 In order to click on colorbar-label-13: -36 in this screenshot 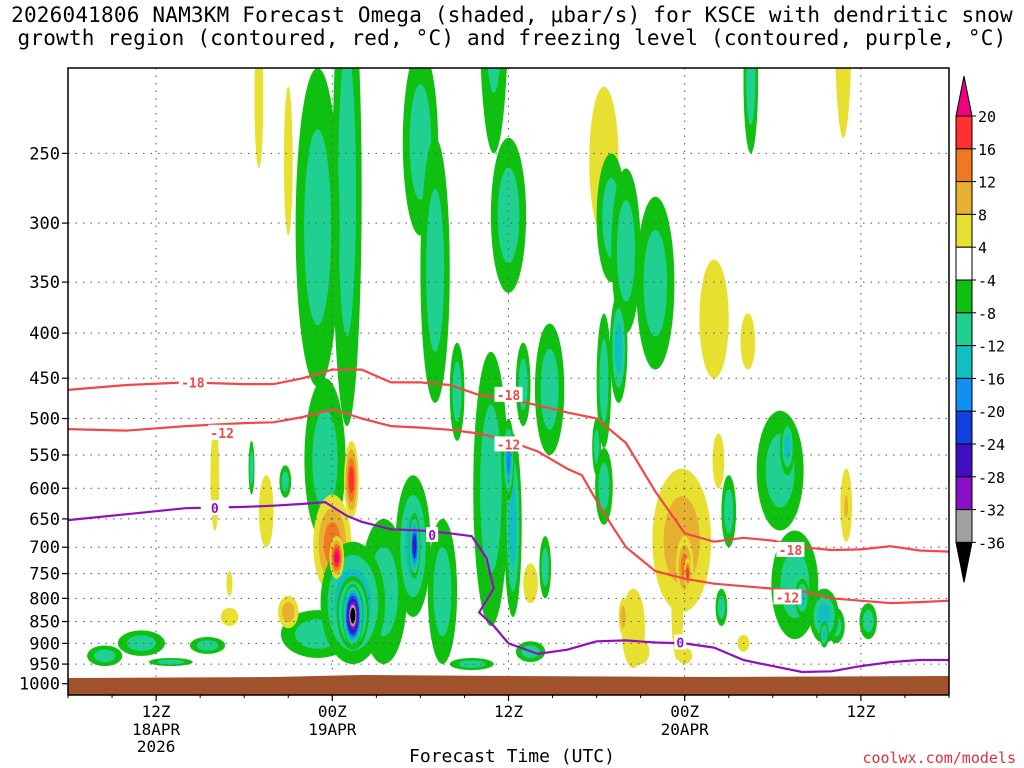, I will do `click(991, 543)`.